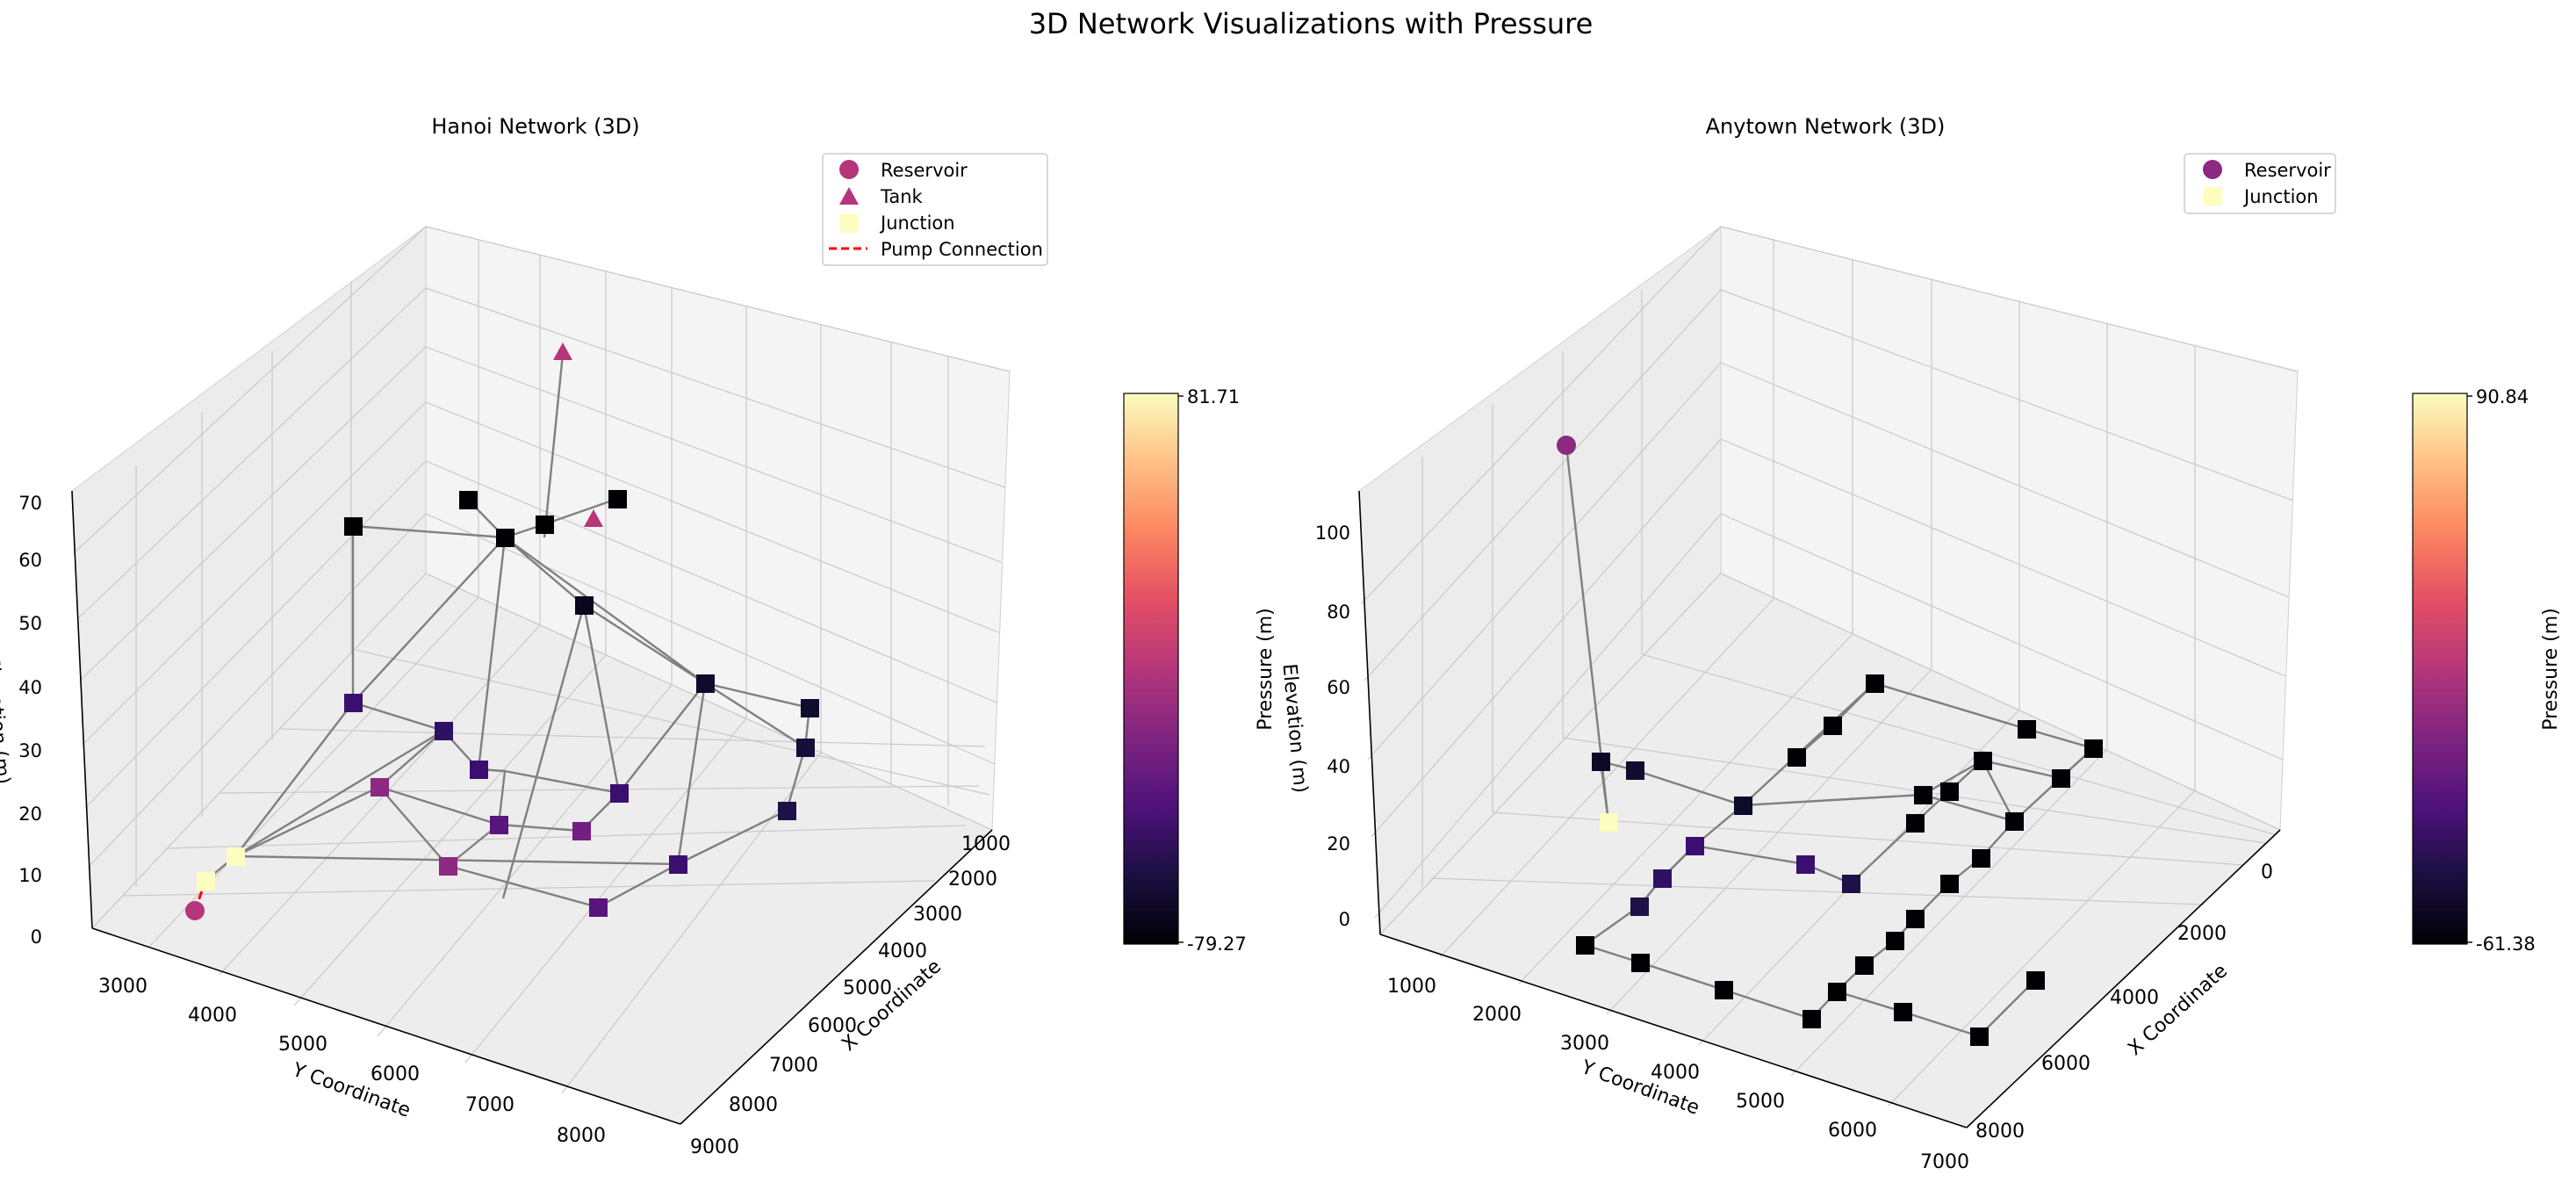 The image size is (2576, 1204). I want to click on hanoi-colorbar-max: 81.71, so click(1213, 396).